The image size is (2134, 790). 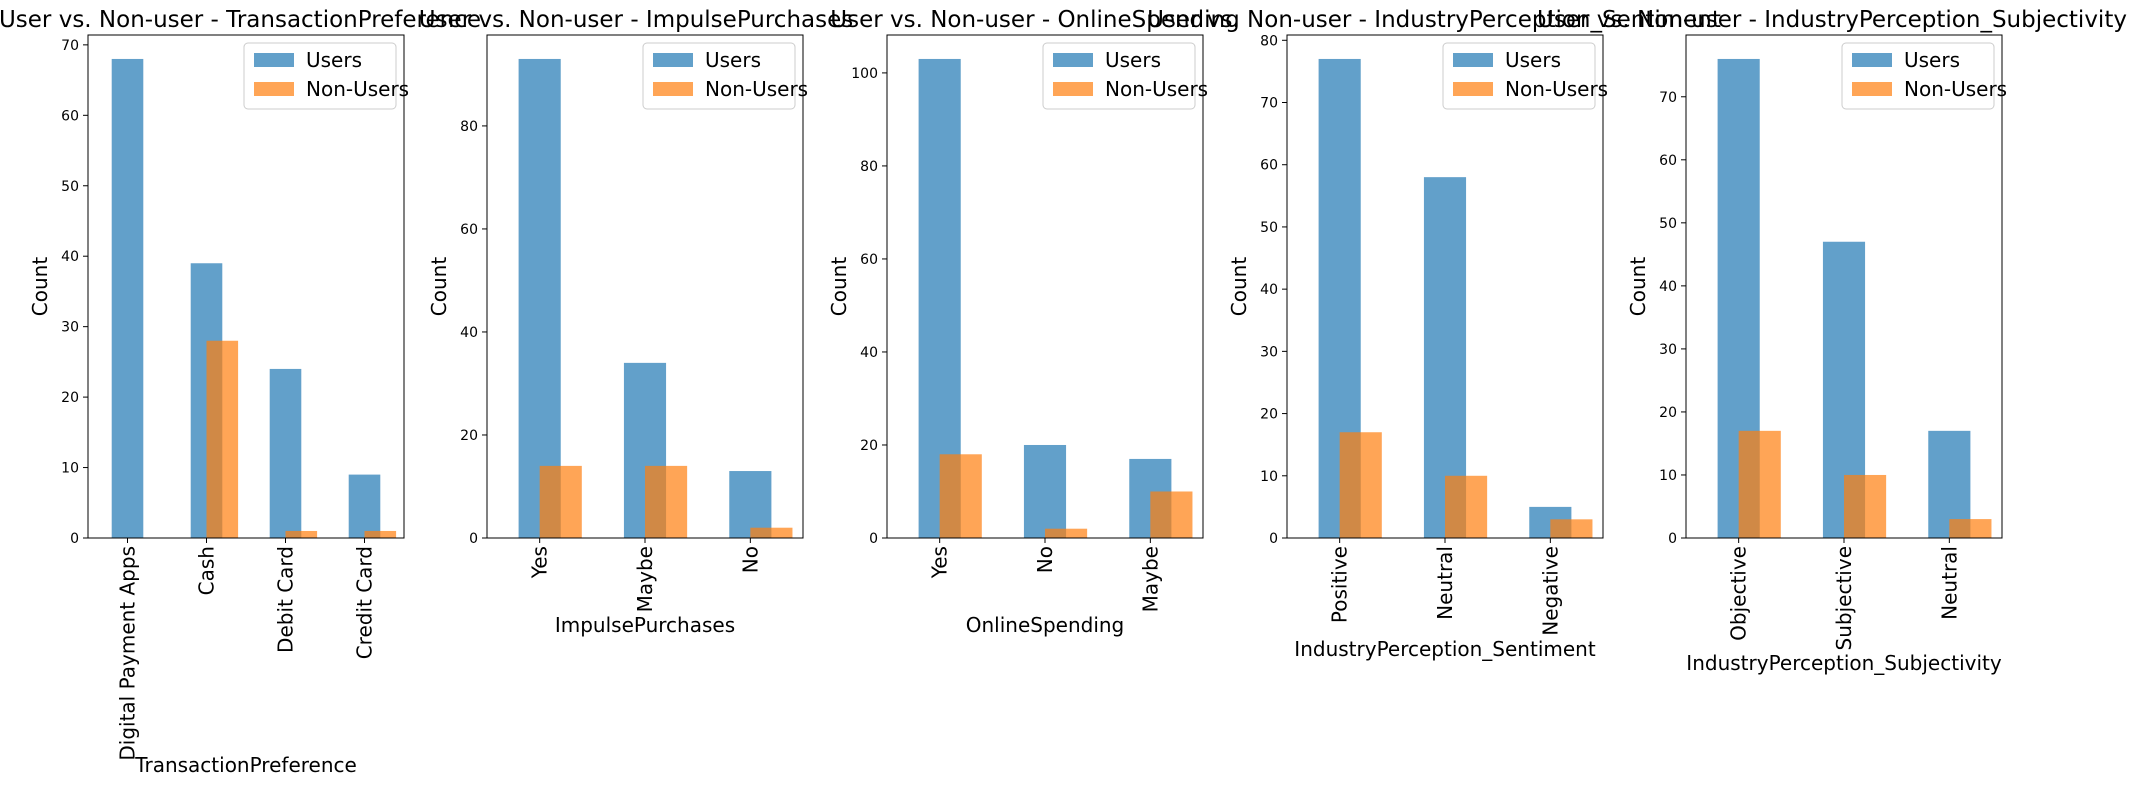 I want to click on chart-title: User vs. Non-user - ImpulsePurchases, so click(x=636, y=20).